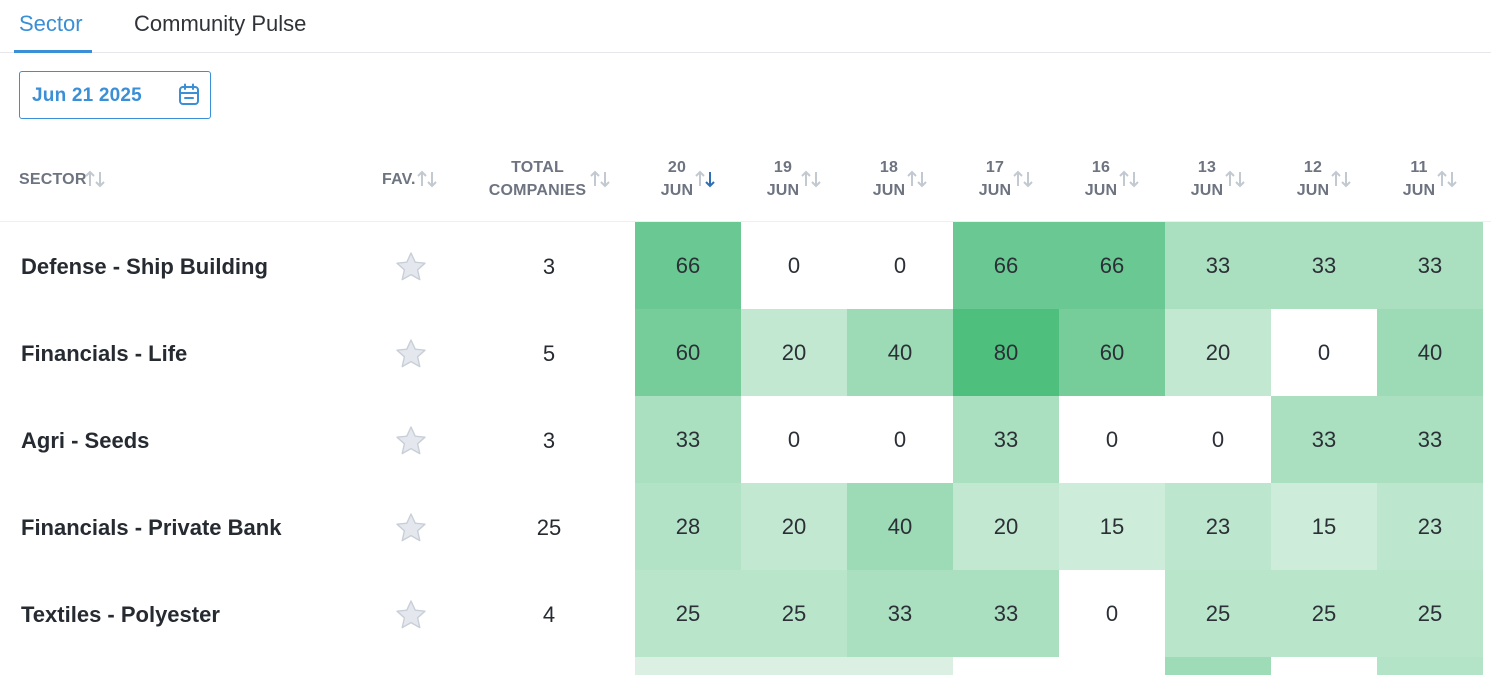 Image resolution: width=1491 pixels, height=675 pixels. I want to click on column-header-fav: FAV., so click(399, 179).